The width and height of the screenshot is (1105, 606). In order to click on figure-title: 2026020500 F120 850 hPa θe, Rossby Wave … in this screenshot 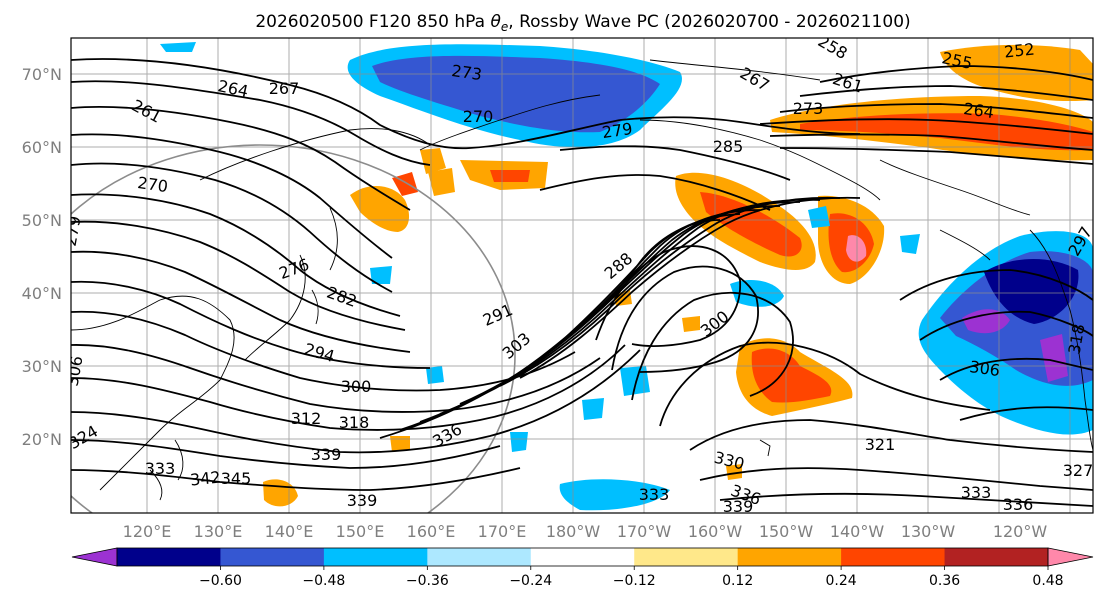, I will do `click(582, 23)`.